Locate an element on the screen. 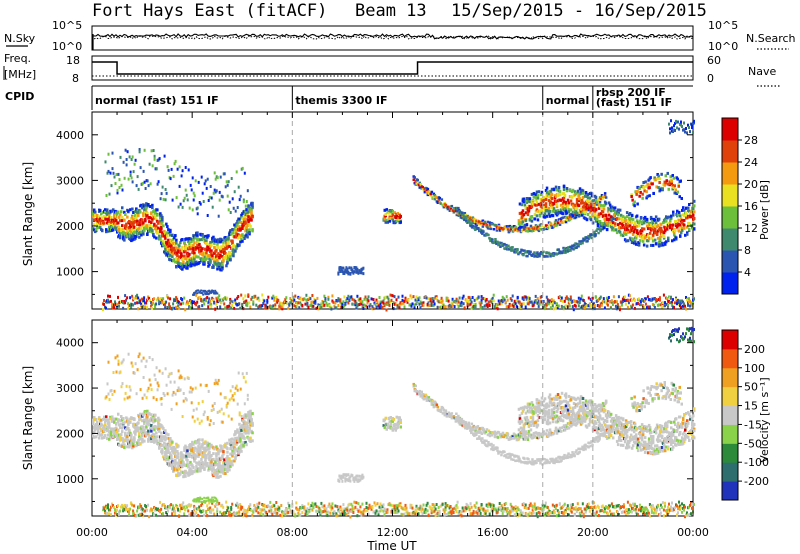 This screenshot has height=554, width=800. nsky-label: N.Sky is located at coordinates (20, 38).